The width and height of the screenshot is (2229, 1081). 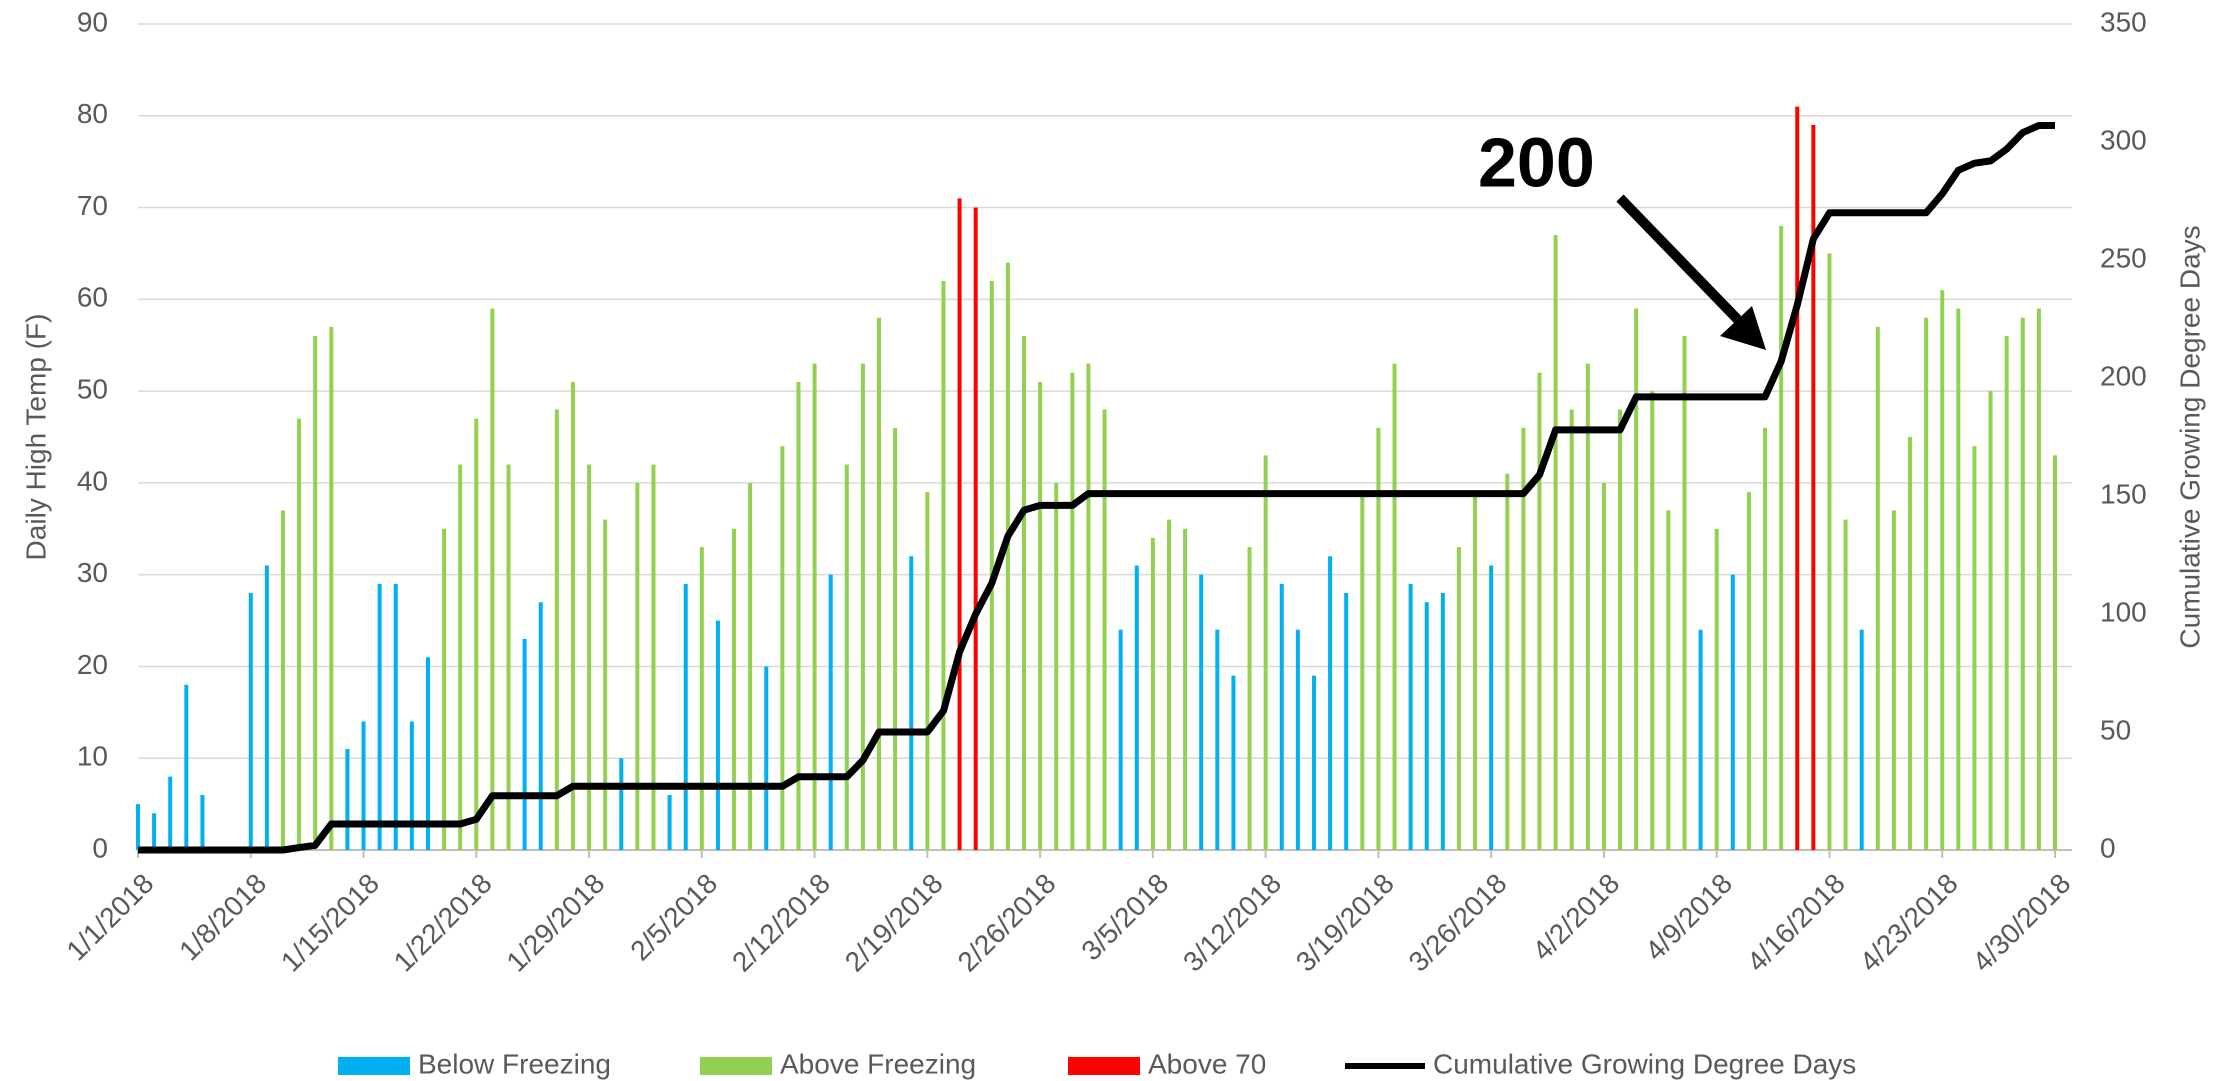 What do you see at coordinates (92, 756) in the screenshot?
I see `y-tick-label: 10` at bounding box center [92, 756].